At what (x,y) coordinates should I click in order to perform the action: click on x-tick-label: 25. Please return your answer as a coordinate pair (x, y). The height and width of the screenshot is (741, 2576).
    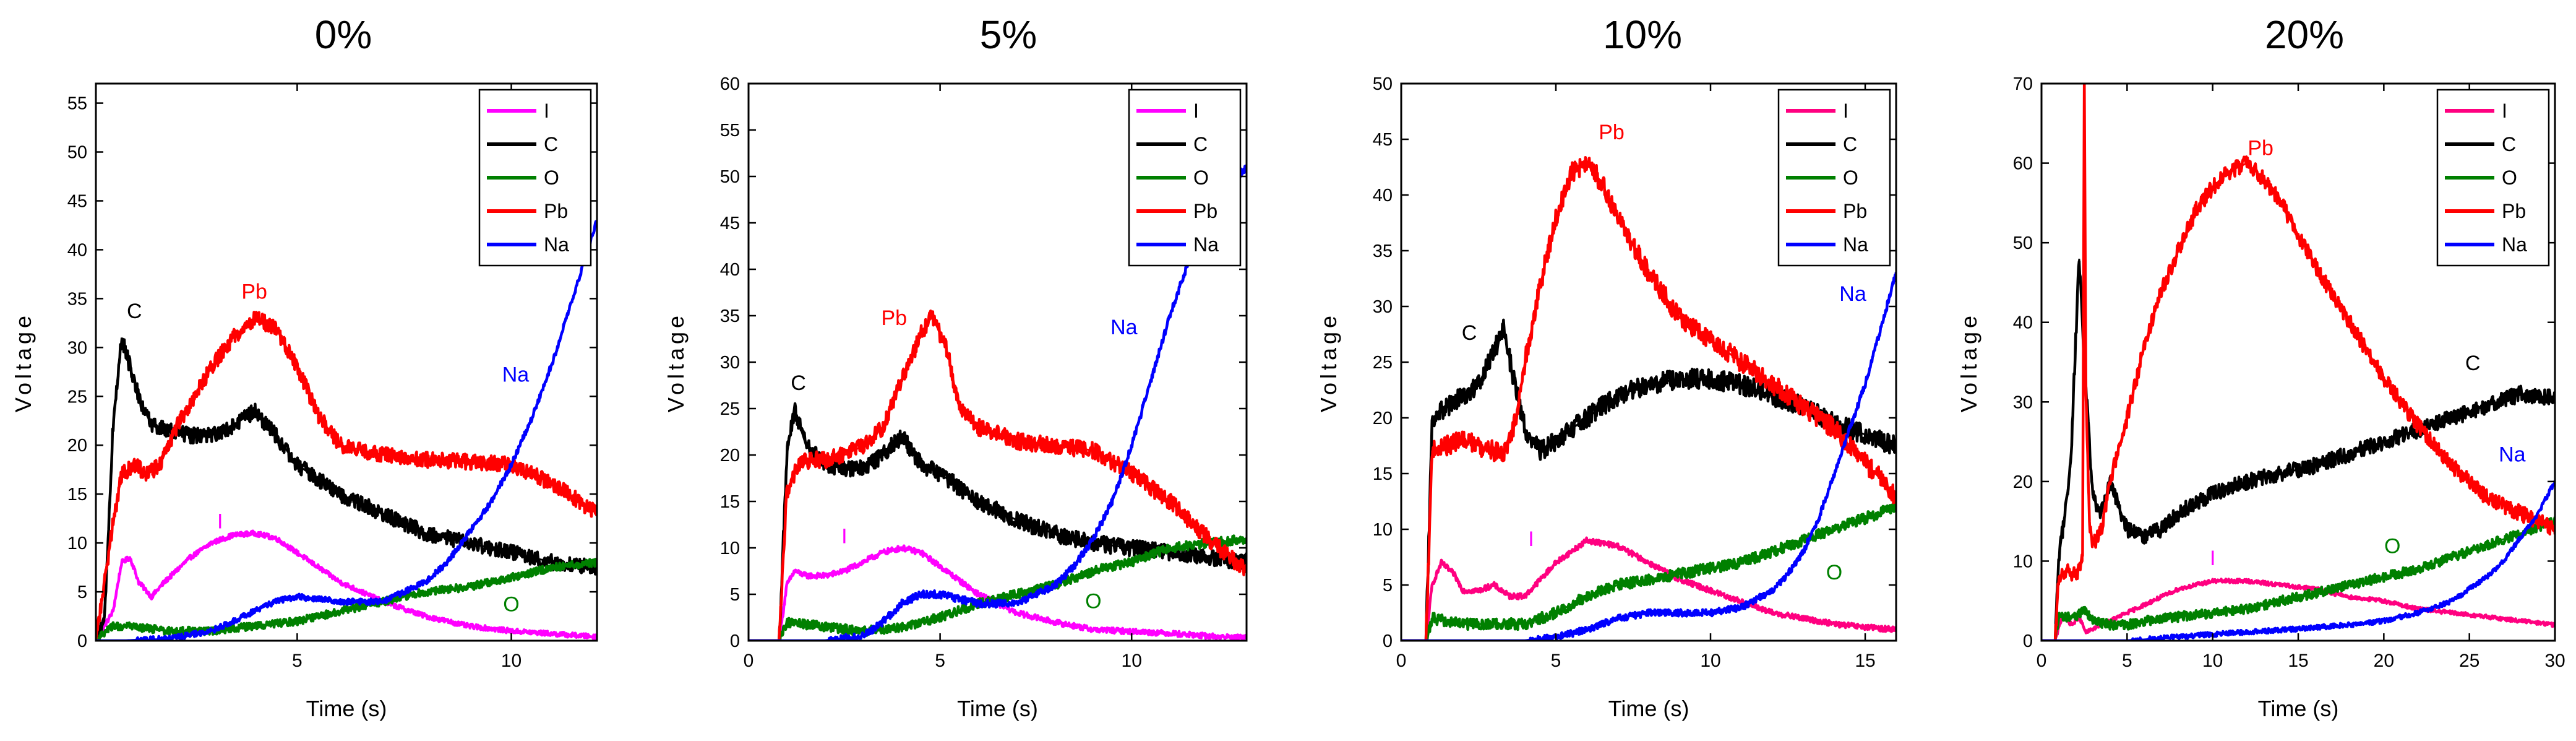
    Looking at the image, I should click on (2469, 661).